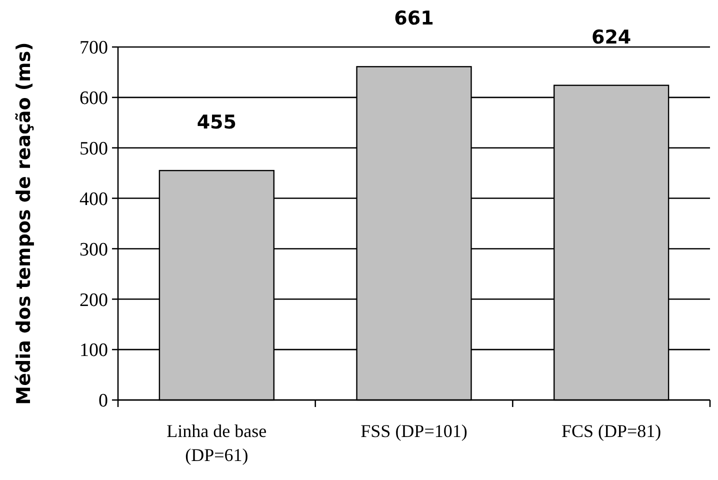 This screenshot has height=480, width=718. I want to click on x-tick-label: Linha de base (DP=61), so click(216, 443).